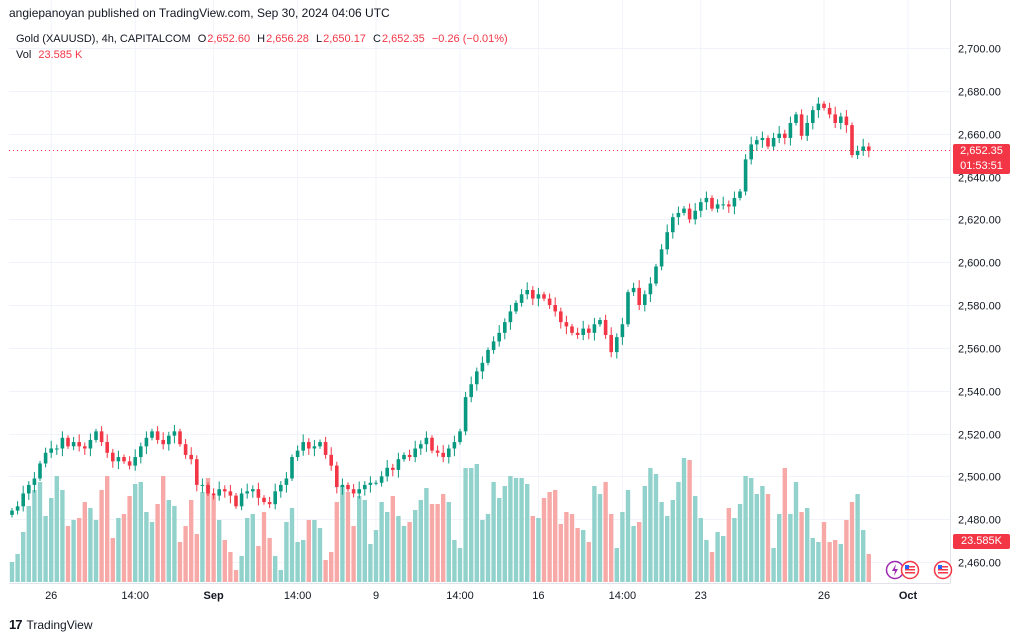 This screenshot has height=641, width=1024. What do you see at coordinates (979, 350) in the screenshot?
I see `y-tick-label: 2,560.00` at bounding box center [979, 350].